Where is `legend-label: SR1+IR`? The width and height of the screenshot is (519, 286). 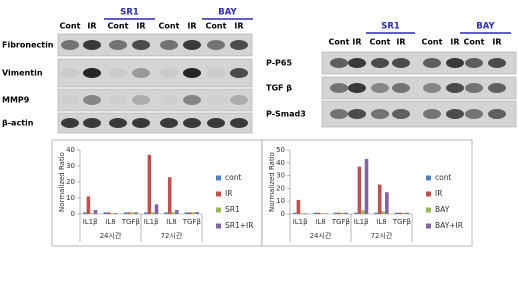
legend-label: SR1+IR is located at coordinates (239, 225).